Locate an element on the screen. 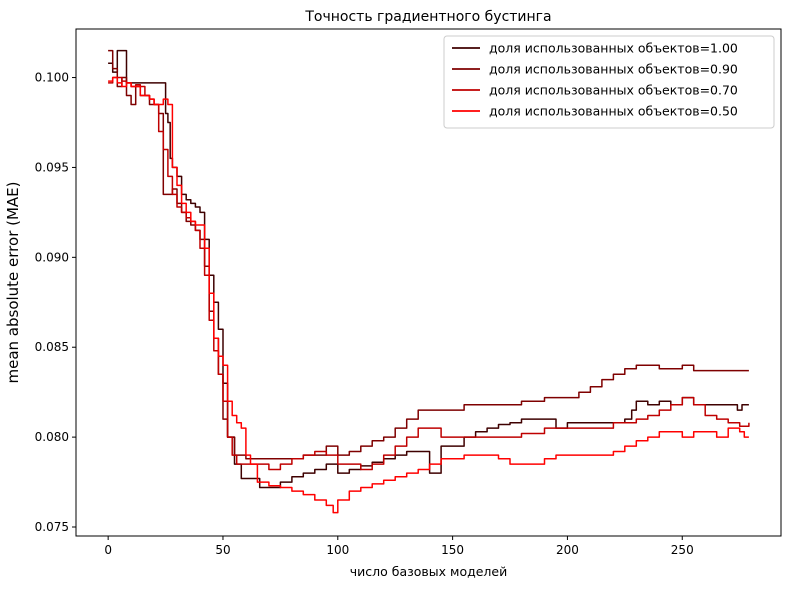 Image resolution: width=790 pixels, height=589 pixels. legend-box is located at coordinates (609, 82).